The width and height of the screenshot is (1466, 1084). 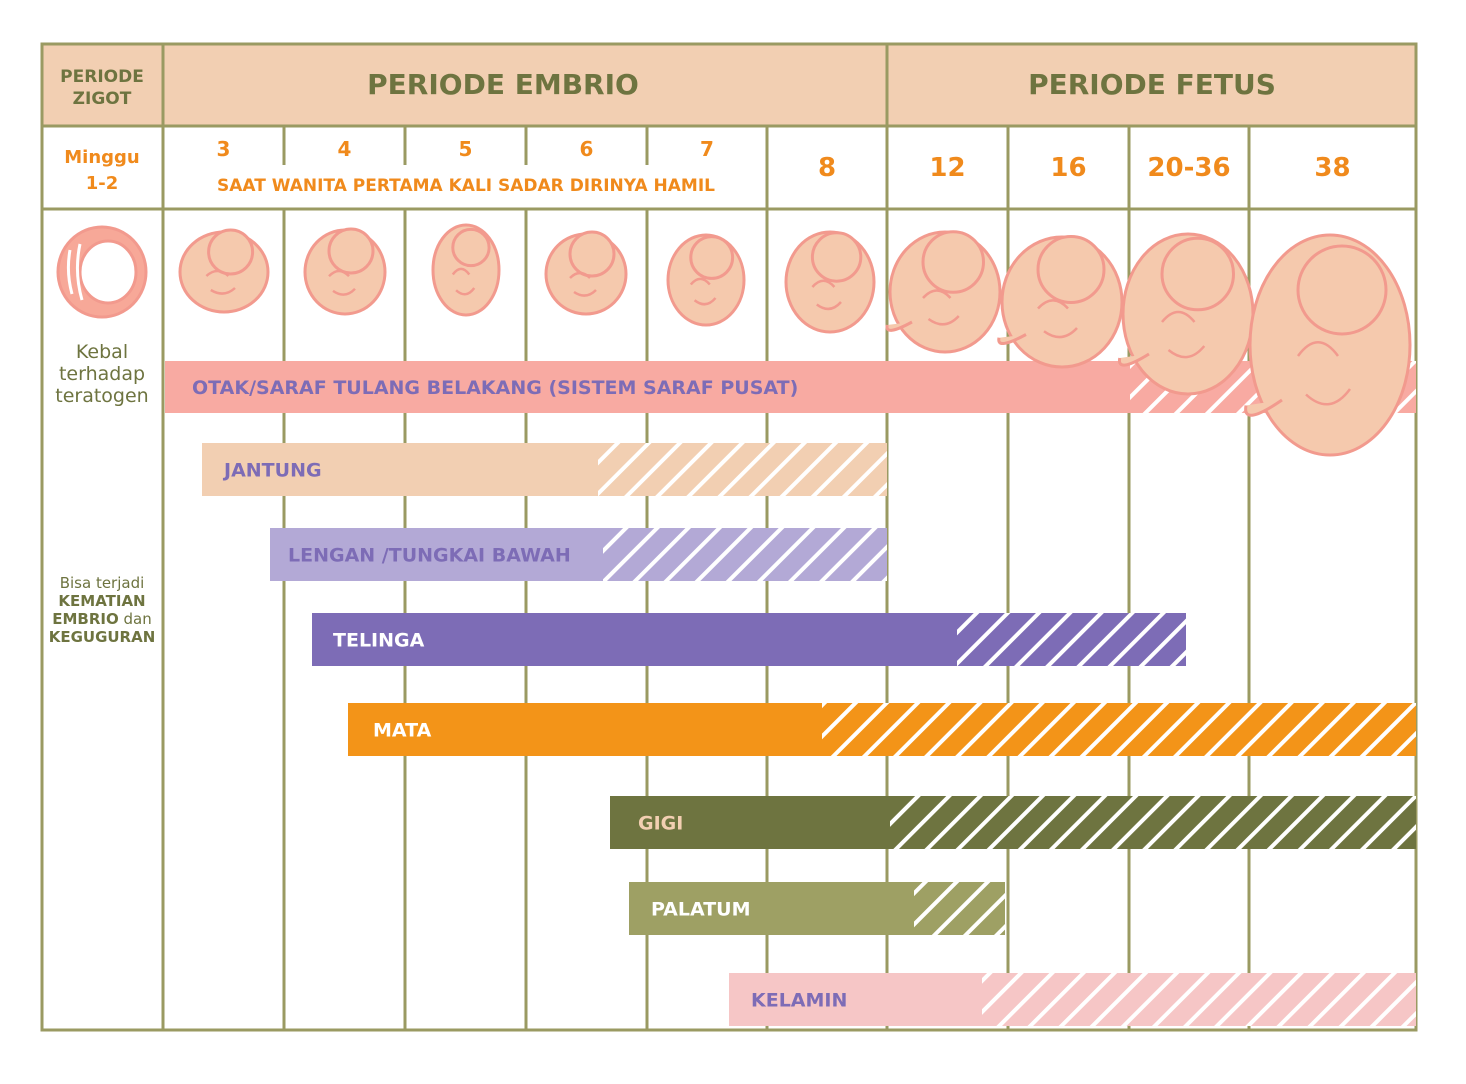 I want to click on week-label: 5, so click(x=466, y=149).